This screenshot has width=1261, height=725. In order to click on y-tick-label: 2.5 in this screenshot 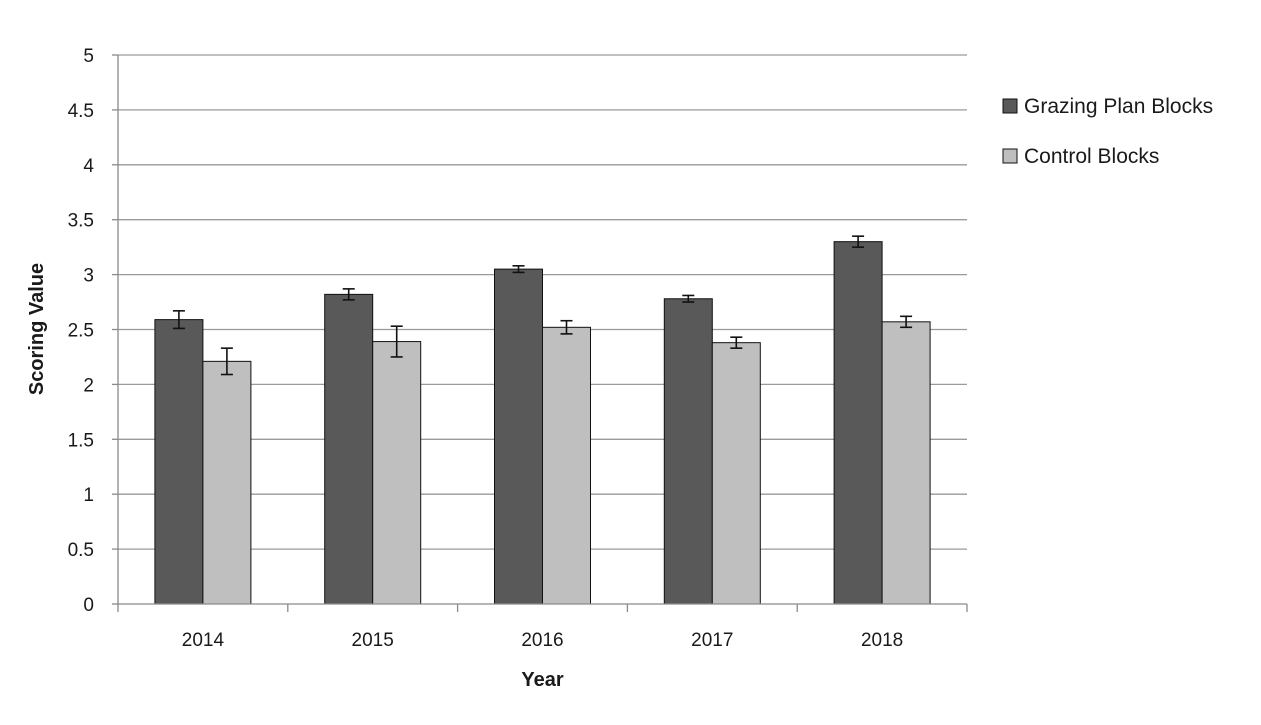, I will do `click(81, 331)`.